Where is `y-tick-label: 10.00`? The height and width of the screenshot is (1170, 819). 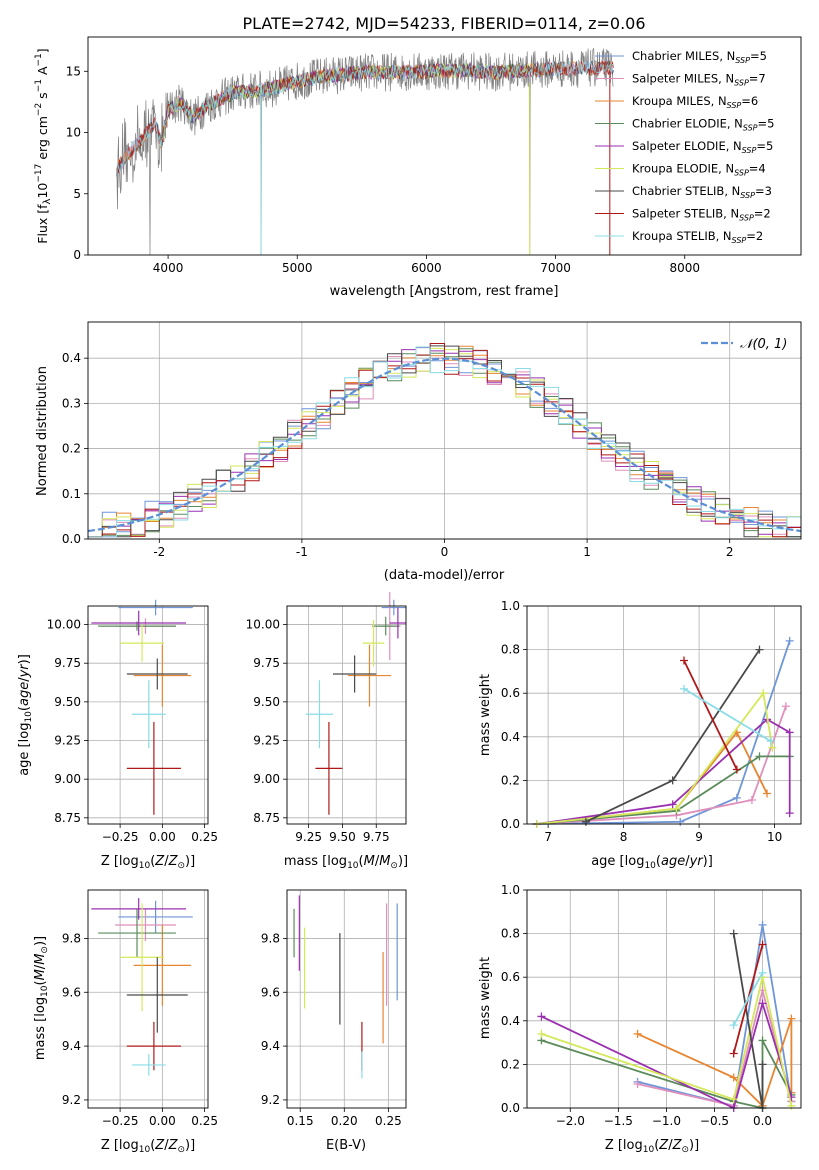
y-tick-label: 10.00 is located at coordinates (263, 625).